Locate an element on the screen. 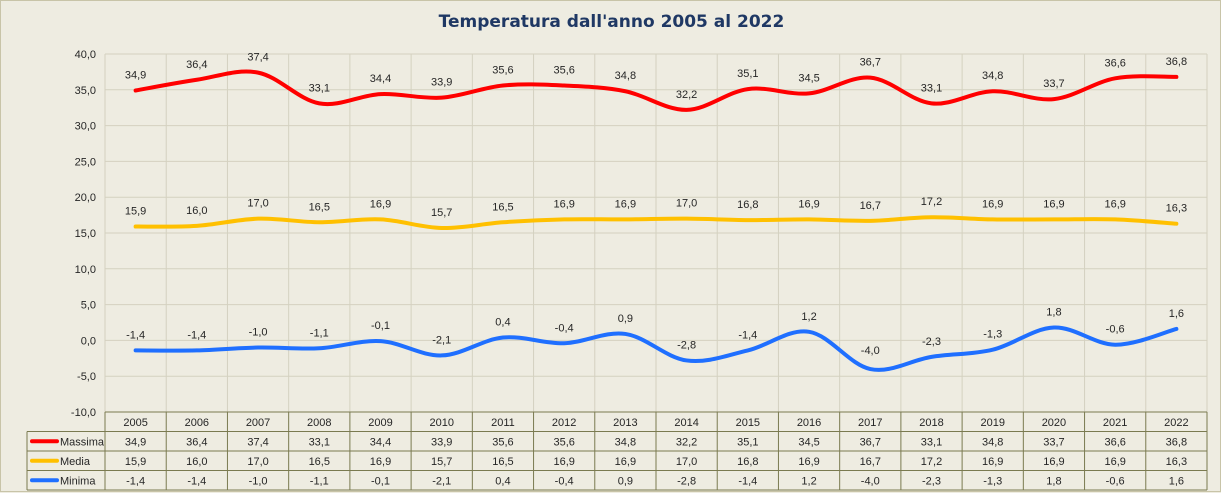  table-cell: 16,5 is located at coordinates (319, 462).